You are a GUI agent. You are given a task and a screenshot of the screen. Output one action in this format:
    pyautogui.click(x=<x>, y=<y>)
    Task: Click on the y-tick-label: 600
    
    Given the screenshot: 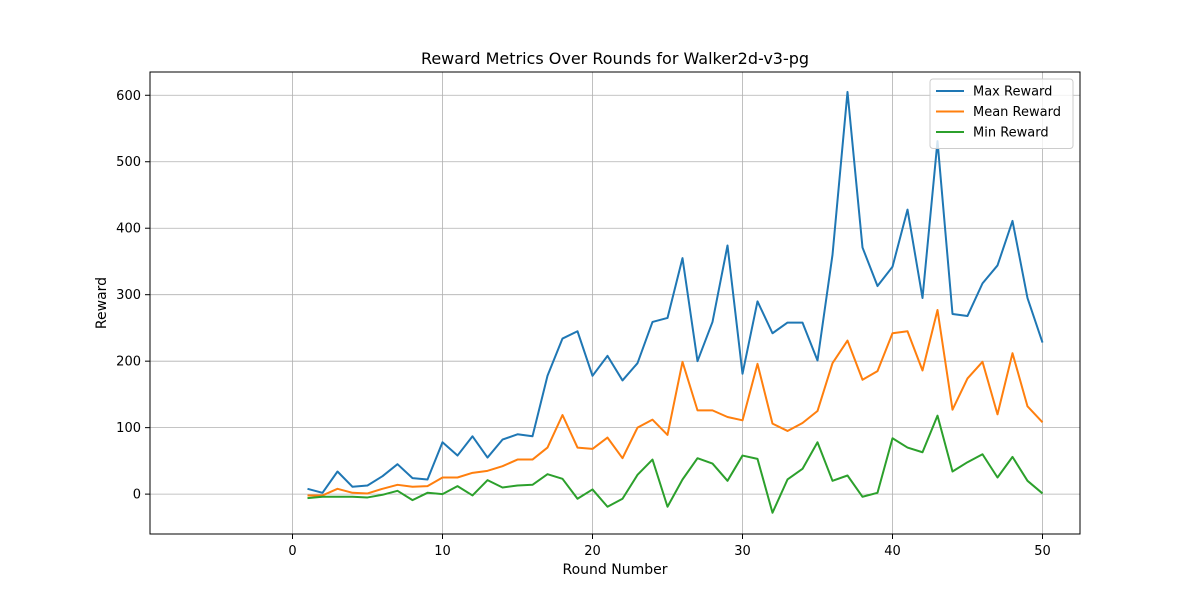 What is the action you would take?
    pyautogui.click(x=128, y=96)
    